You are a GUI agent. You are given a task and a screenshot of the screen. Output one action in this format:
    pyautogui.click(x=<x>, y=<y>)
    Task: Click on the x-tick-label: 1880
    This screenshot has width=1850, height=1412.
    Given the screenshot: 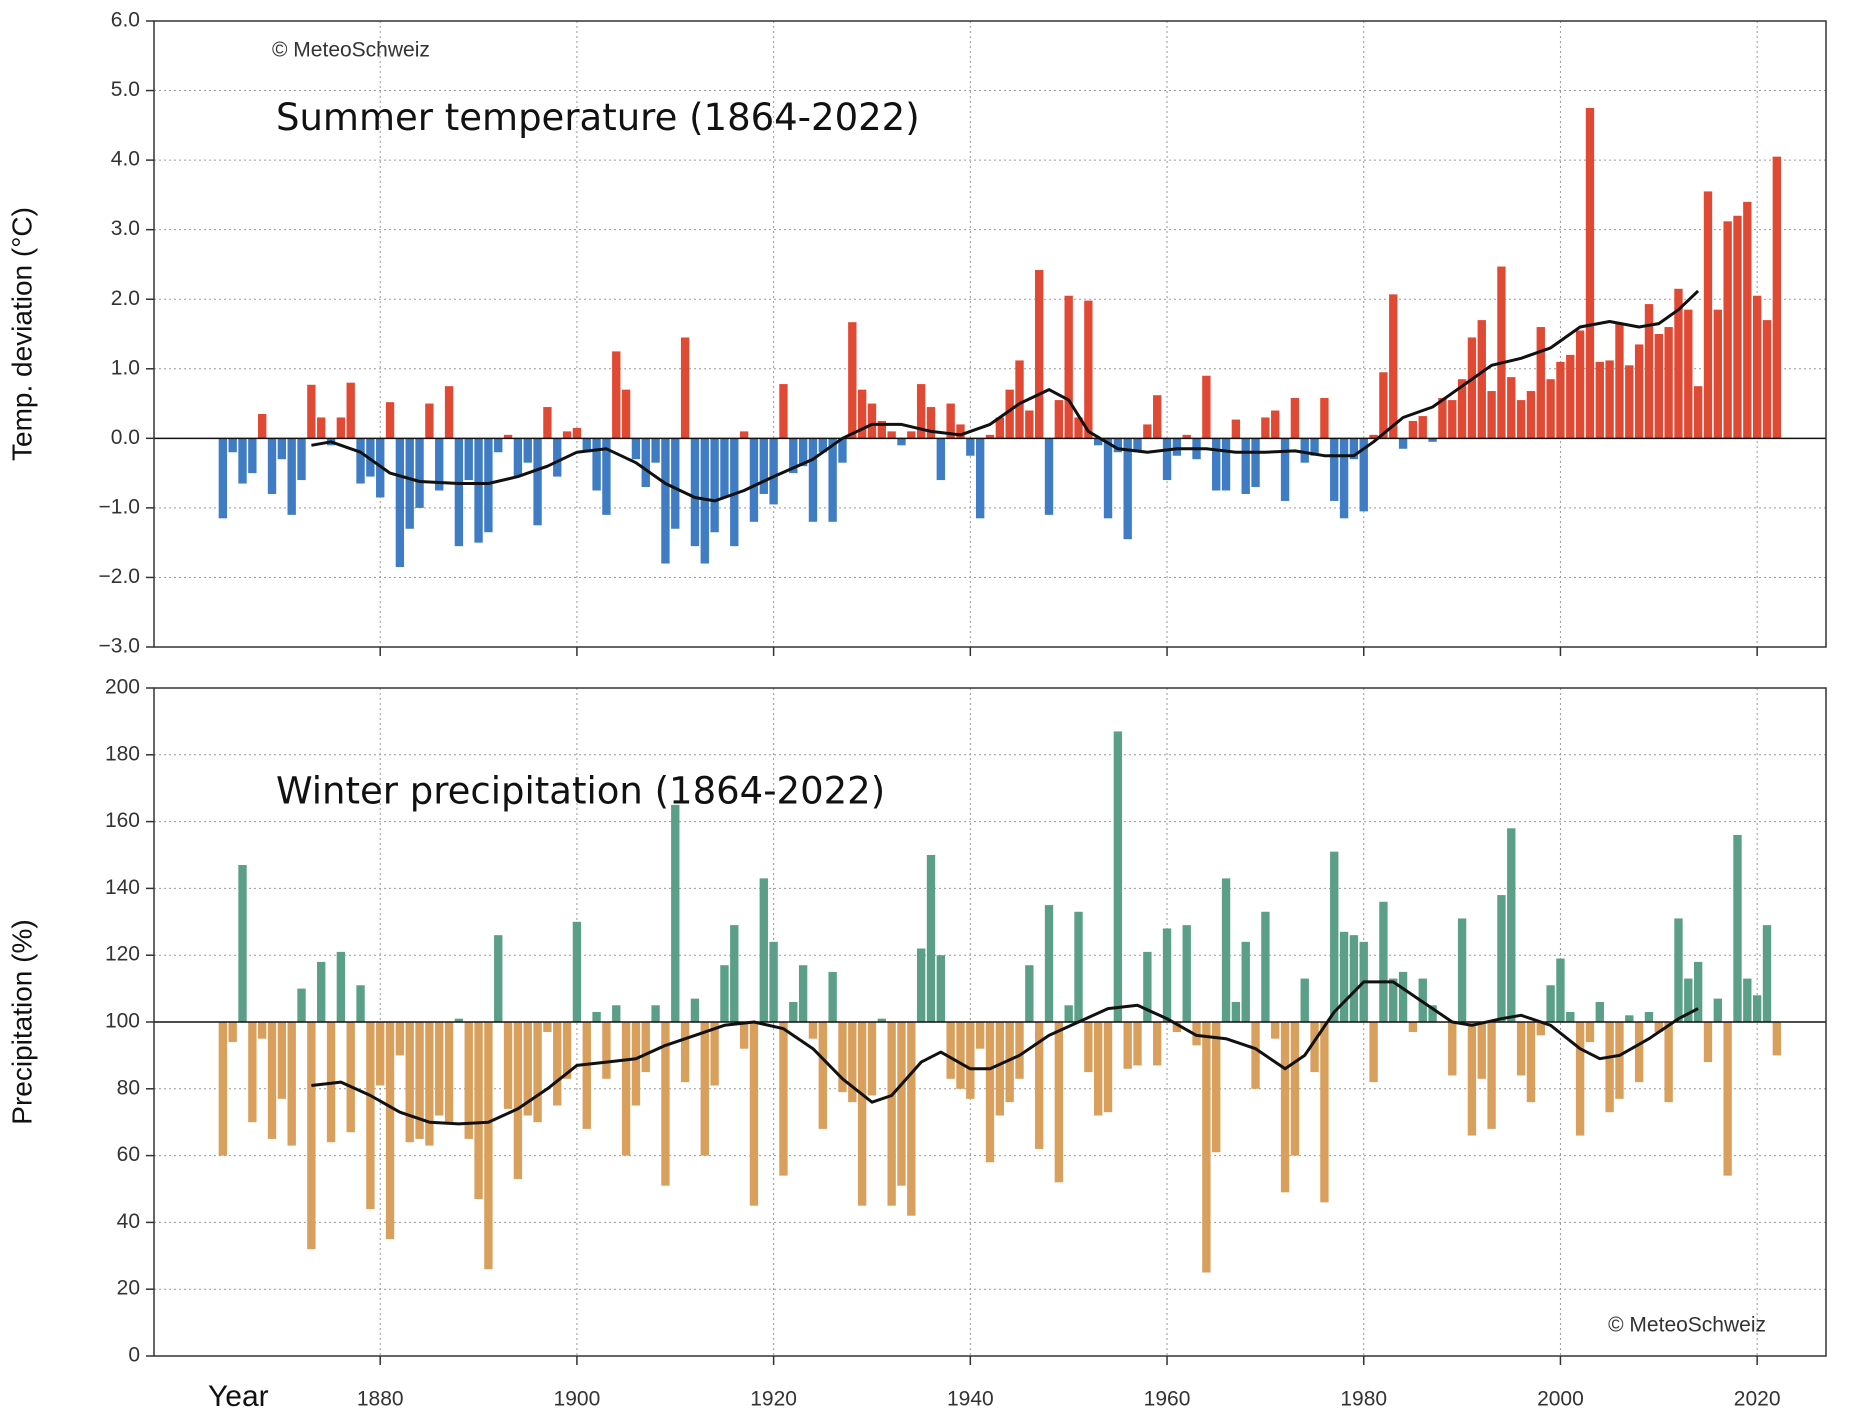 What is the action you would take?
    pyautogui.click(x=380, y=1399)
    